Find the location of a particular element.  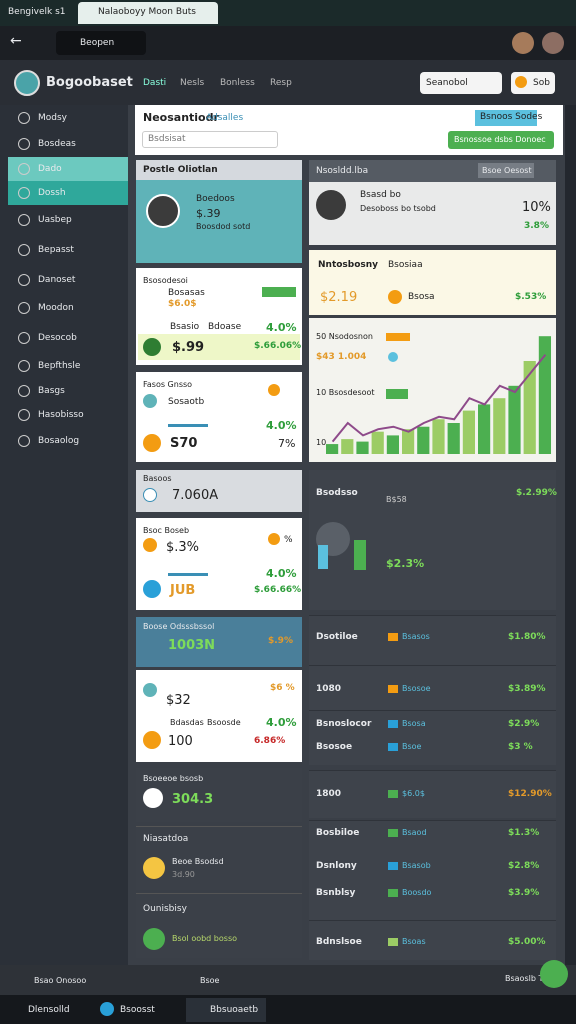

dropdown-text: Seanobol is located at coordinates (447, 83).